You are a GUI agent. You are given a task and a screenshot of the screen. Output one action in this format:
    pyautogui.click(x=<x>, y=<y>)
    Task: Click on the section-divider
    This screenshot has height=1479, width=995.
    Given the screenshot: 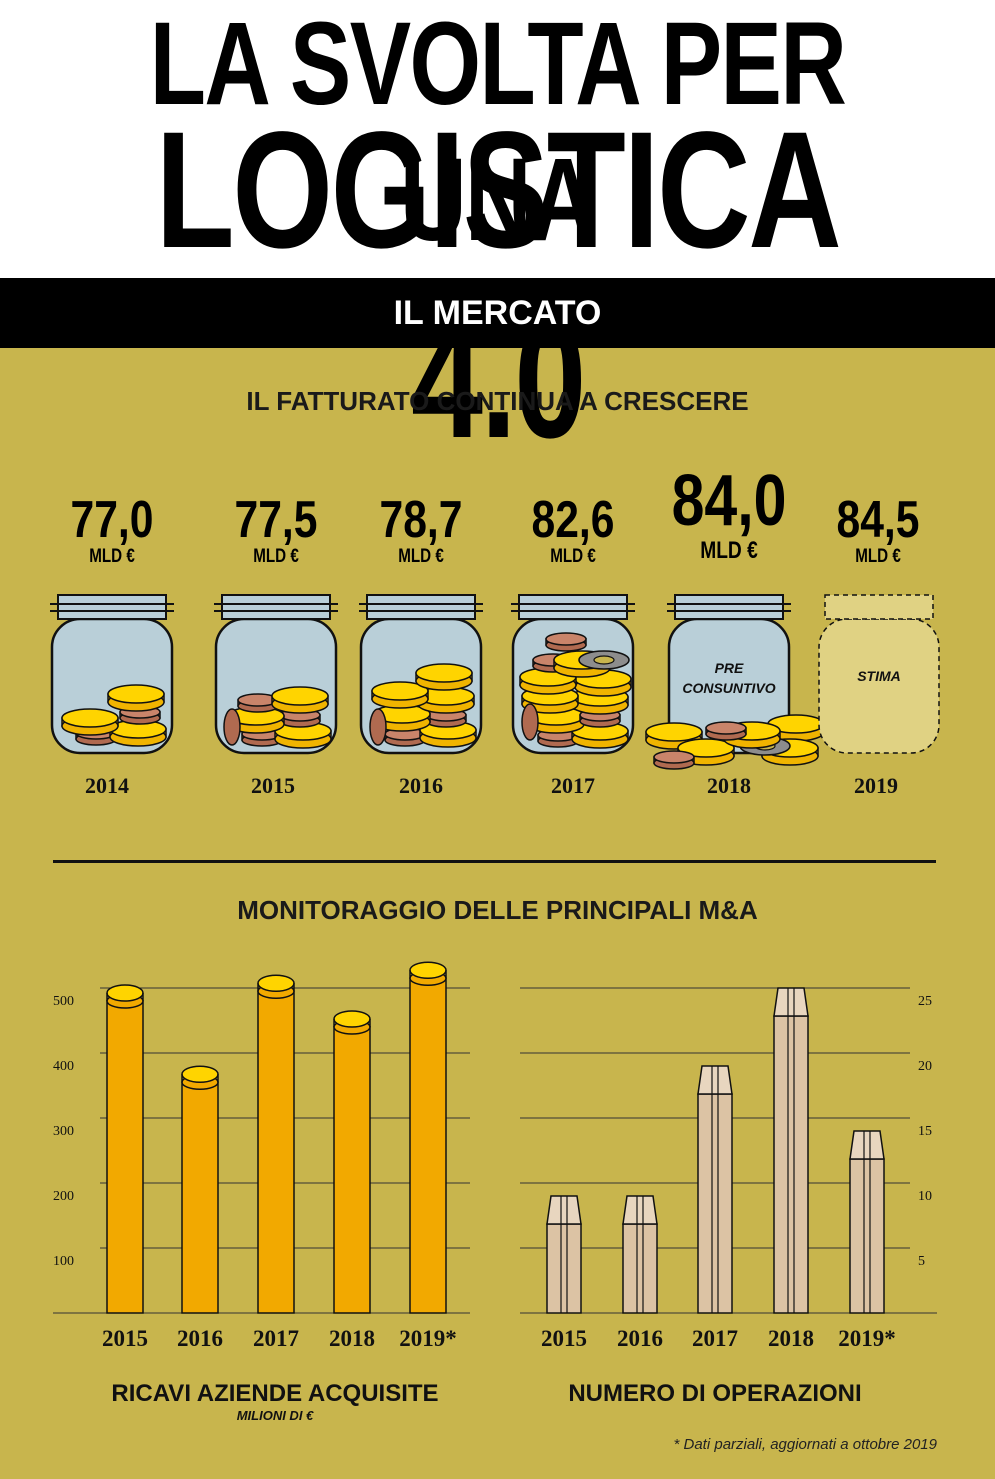 What is the action you would take?
    pyautogui.click(x=494, y=861)
    